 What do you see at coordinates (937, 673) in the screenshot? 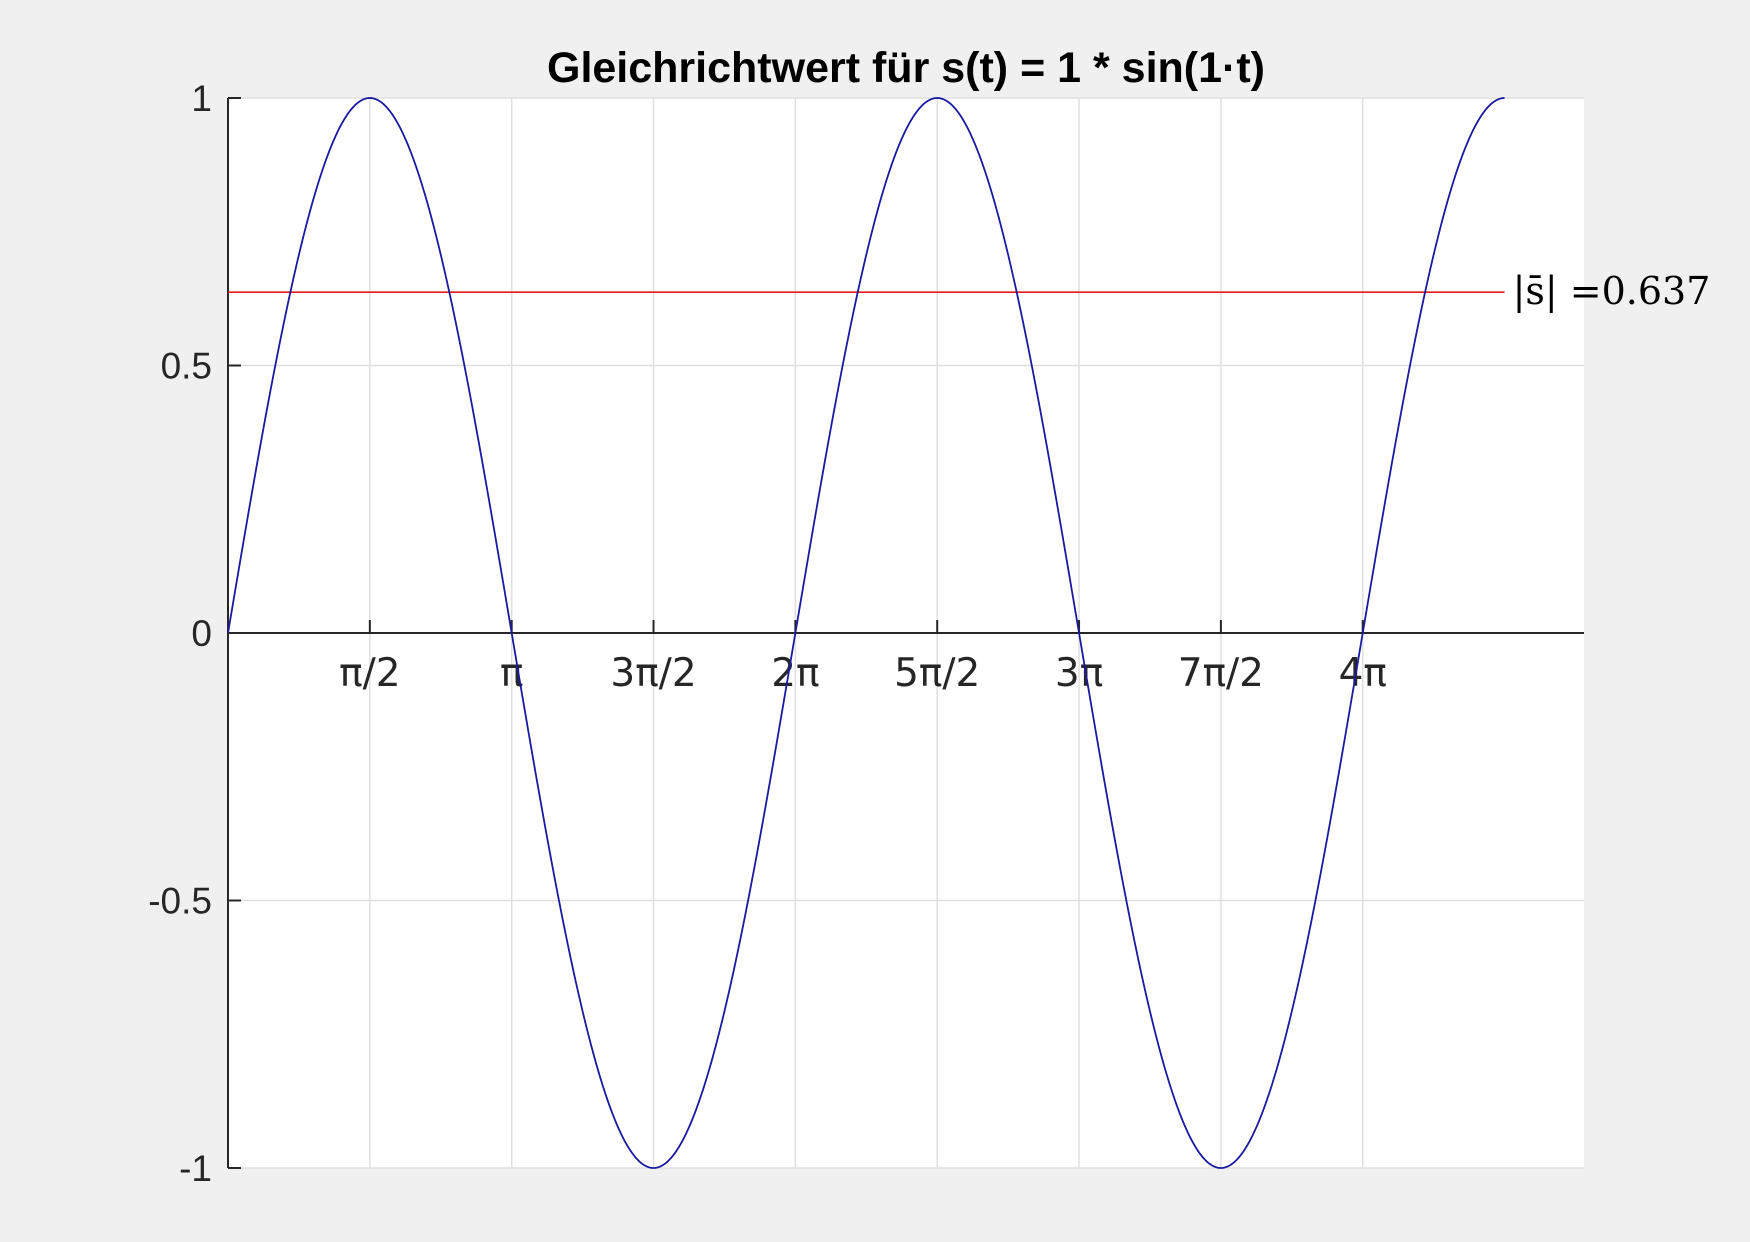
I see `x-tick-label: 5π/2` at bounding box center [937, 673].